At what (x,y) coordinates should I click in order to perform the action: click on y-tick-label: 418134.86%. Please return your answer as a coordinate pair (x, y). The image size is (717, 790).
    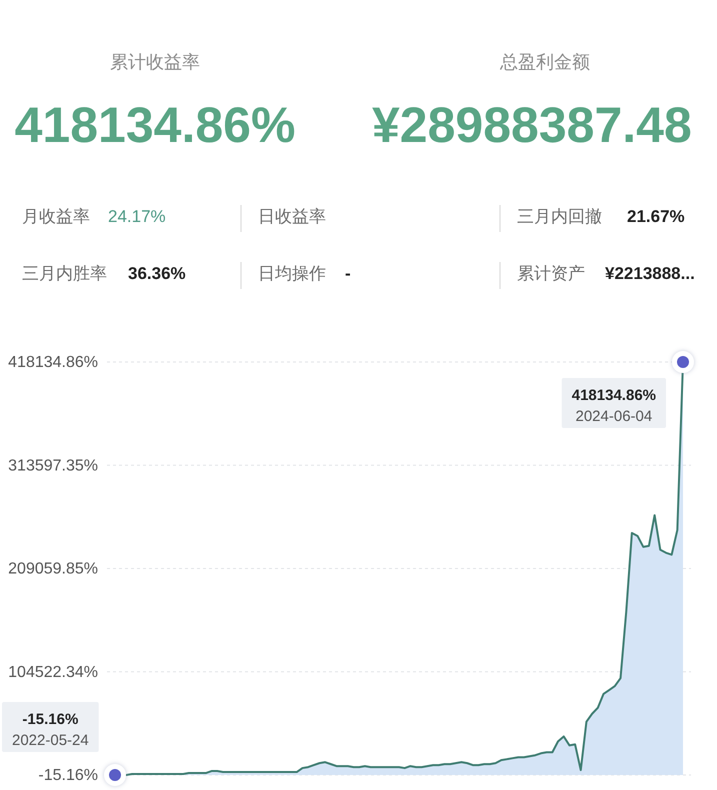
    Looking at the image, I should click on (53, 362).